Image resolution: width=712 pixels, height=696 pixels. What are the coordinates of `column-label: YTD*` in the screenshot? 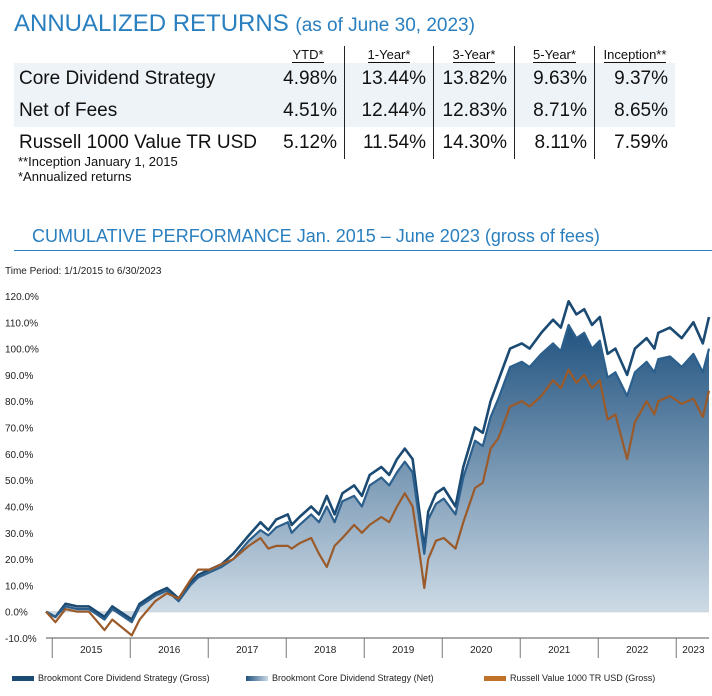 It's located at (308, 55).